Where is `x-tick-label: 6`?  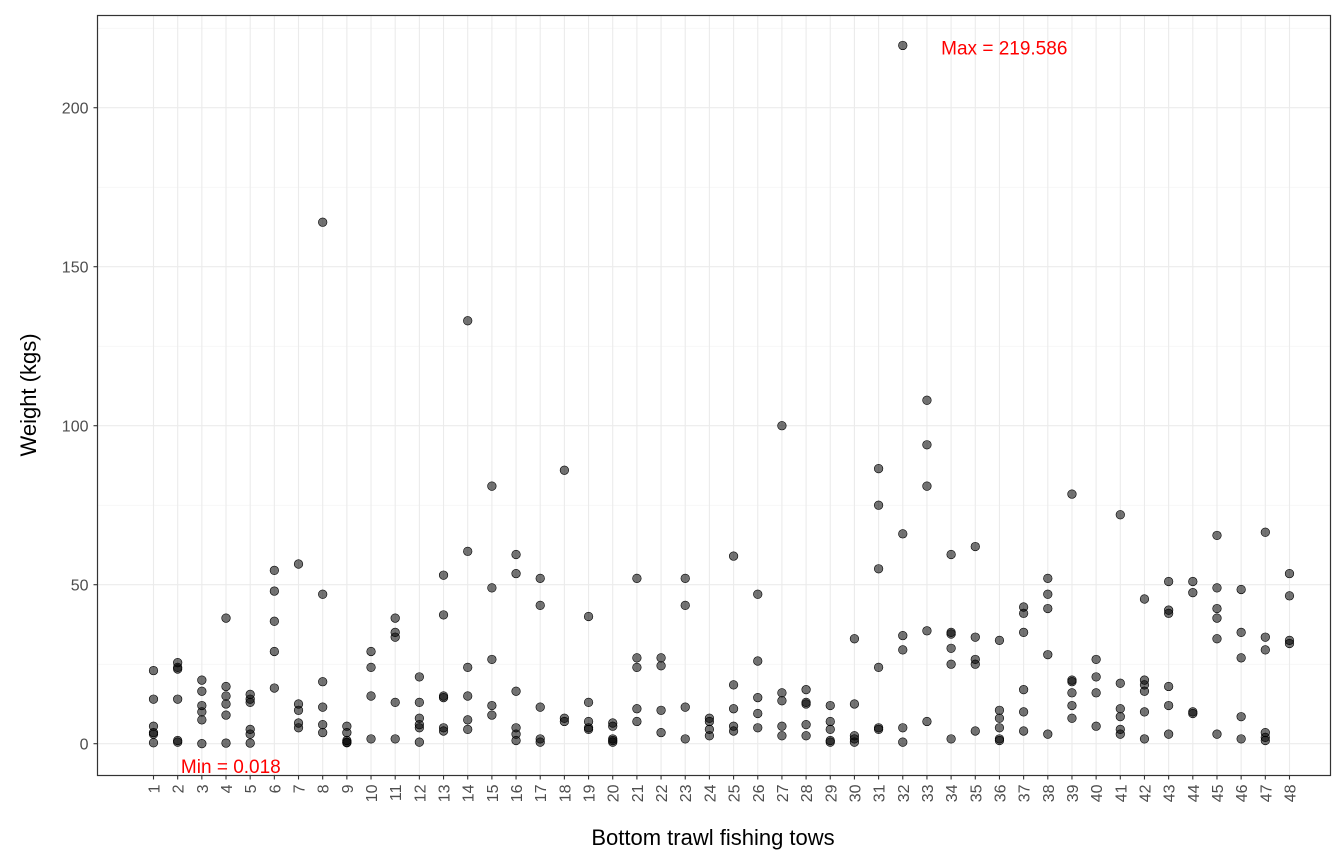
x-tick-label: 6 is located at coordinates (275, 788).